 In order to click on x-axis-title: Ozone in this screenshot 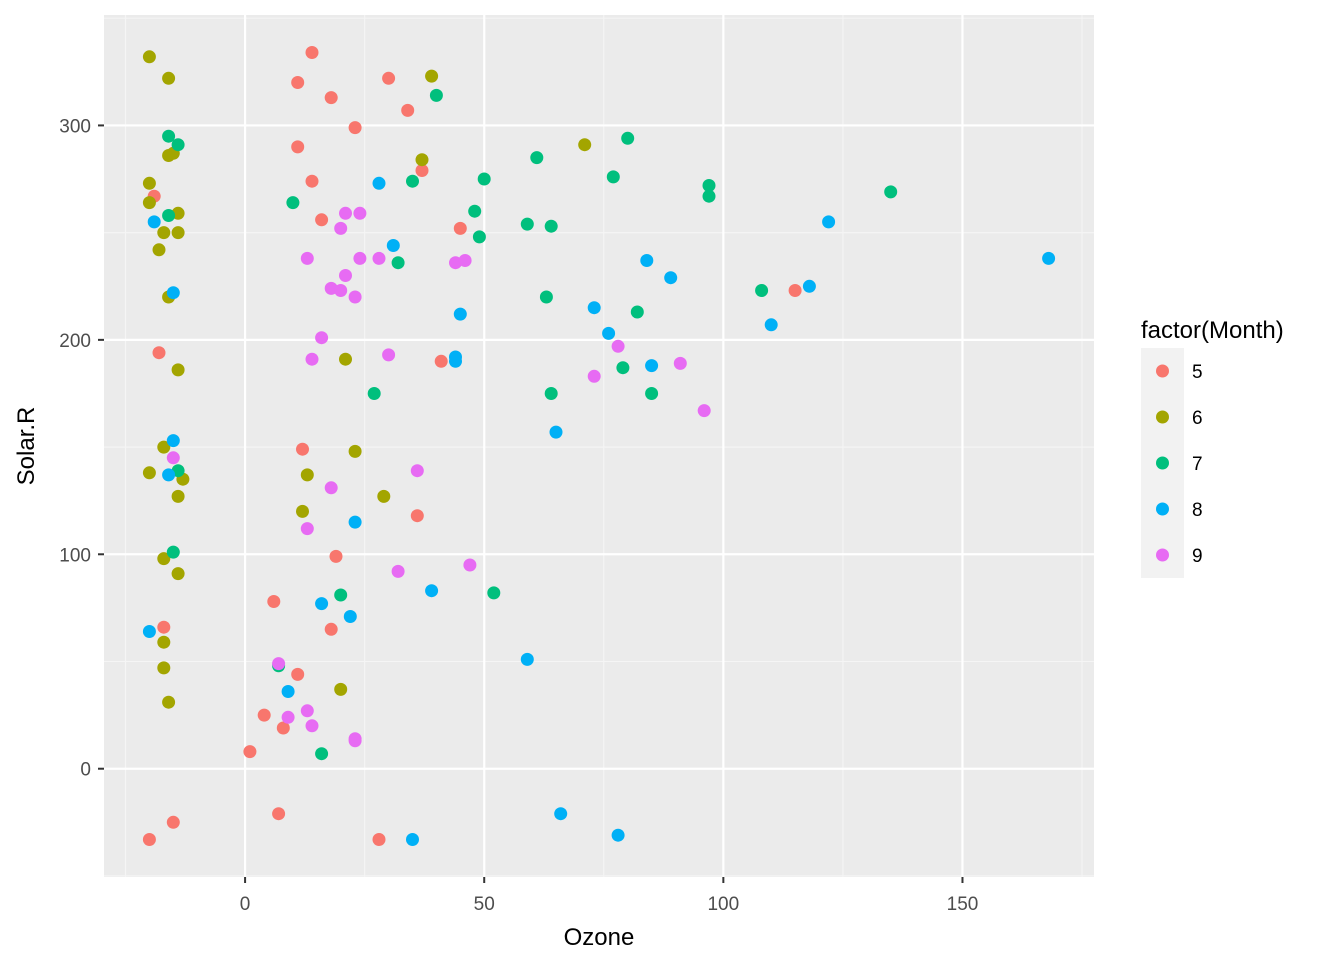, I will do `click(599, 937)`.